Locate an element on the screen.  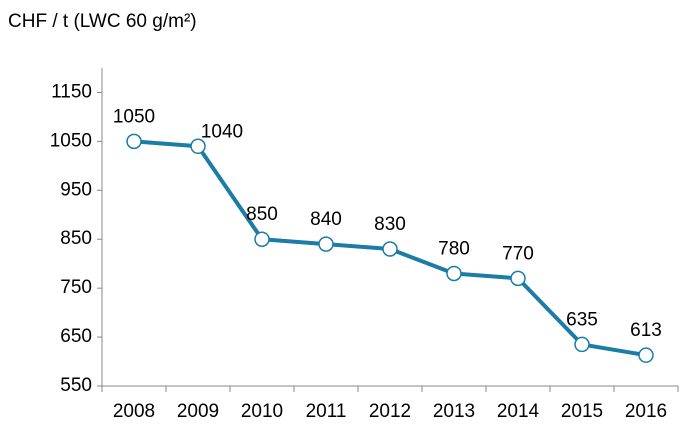
y-tick-label: 1150 is located at coordinates (71, 91).